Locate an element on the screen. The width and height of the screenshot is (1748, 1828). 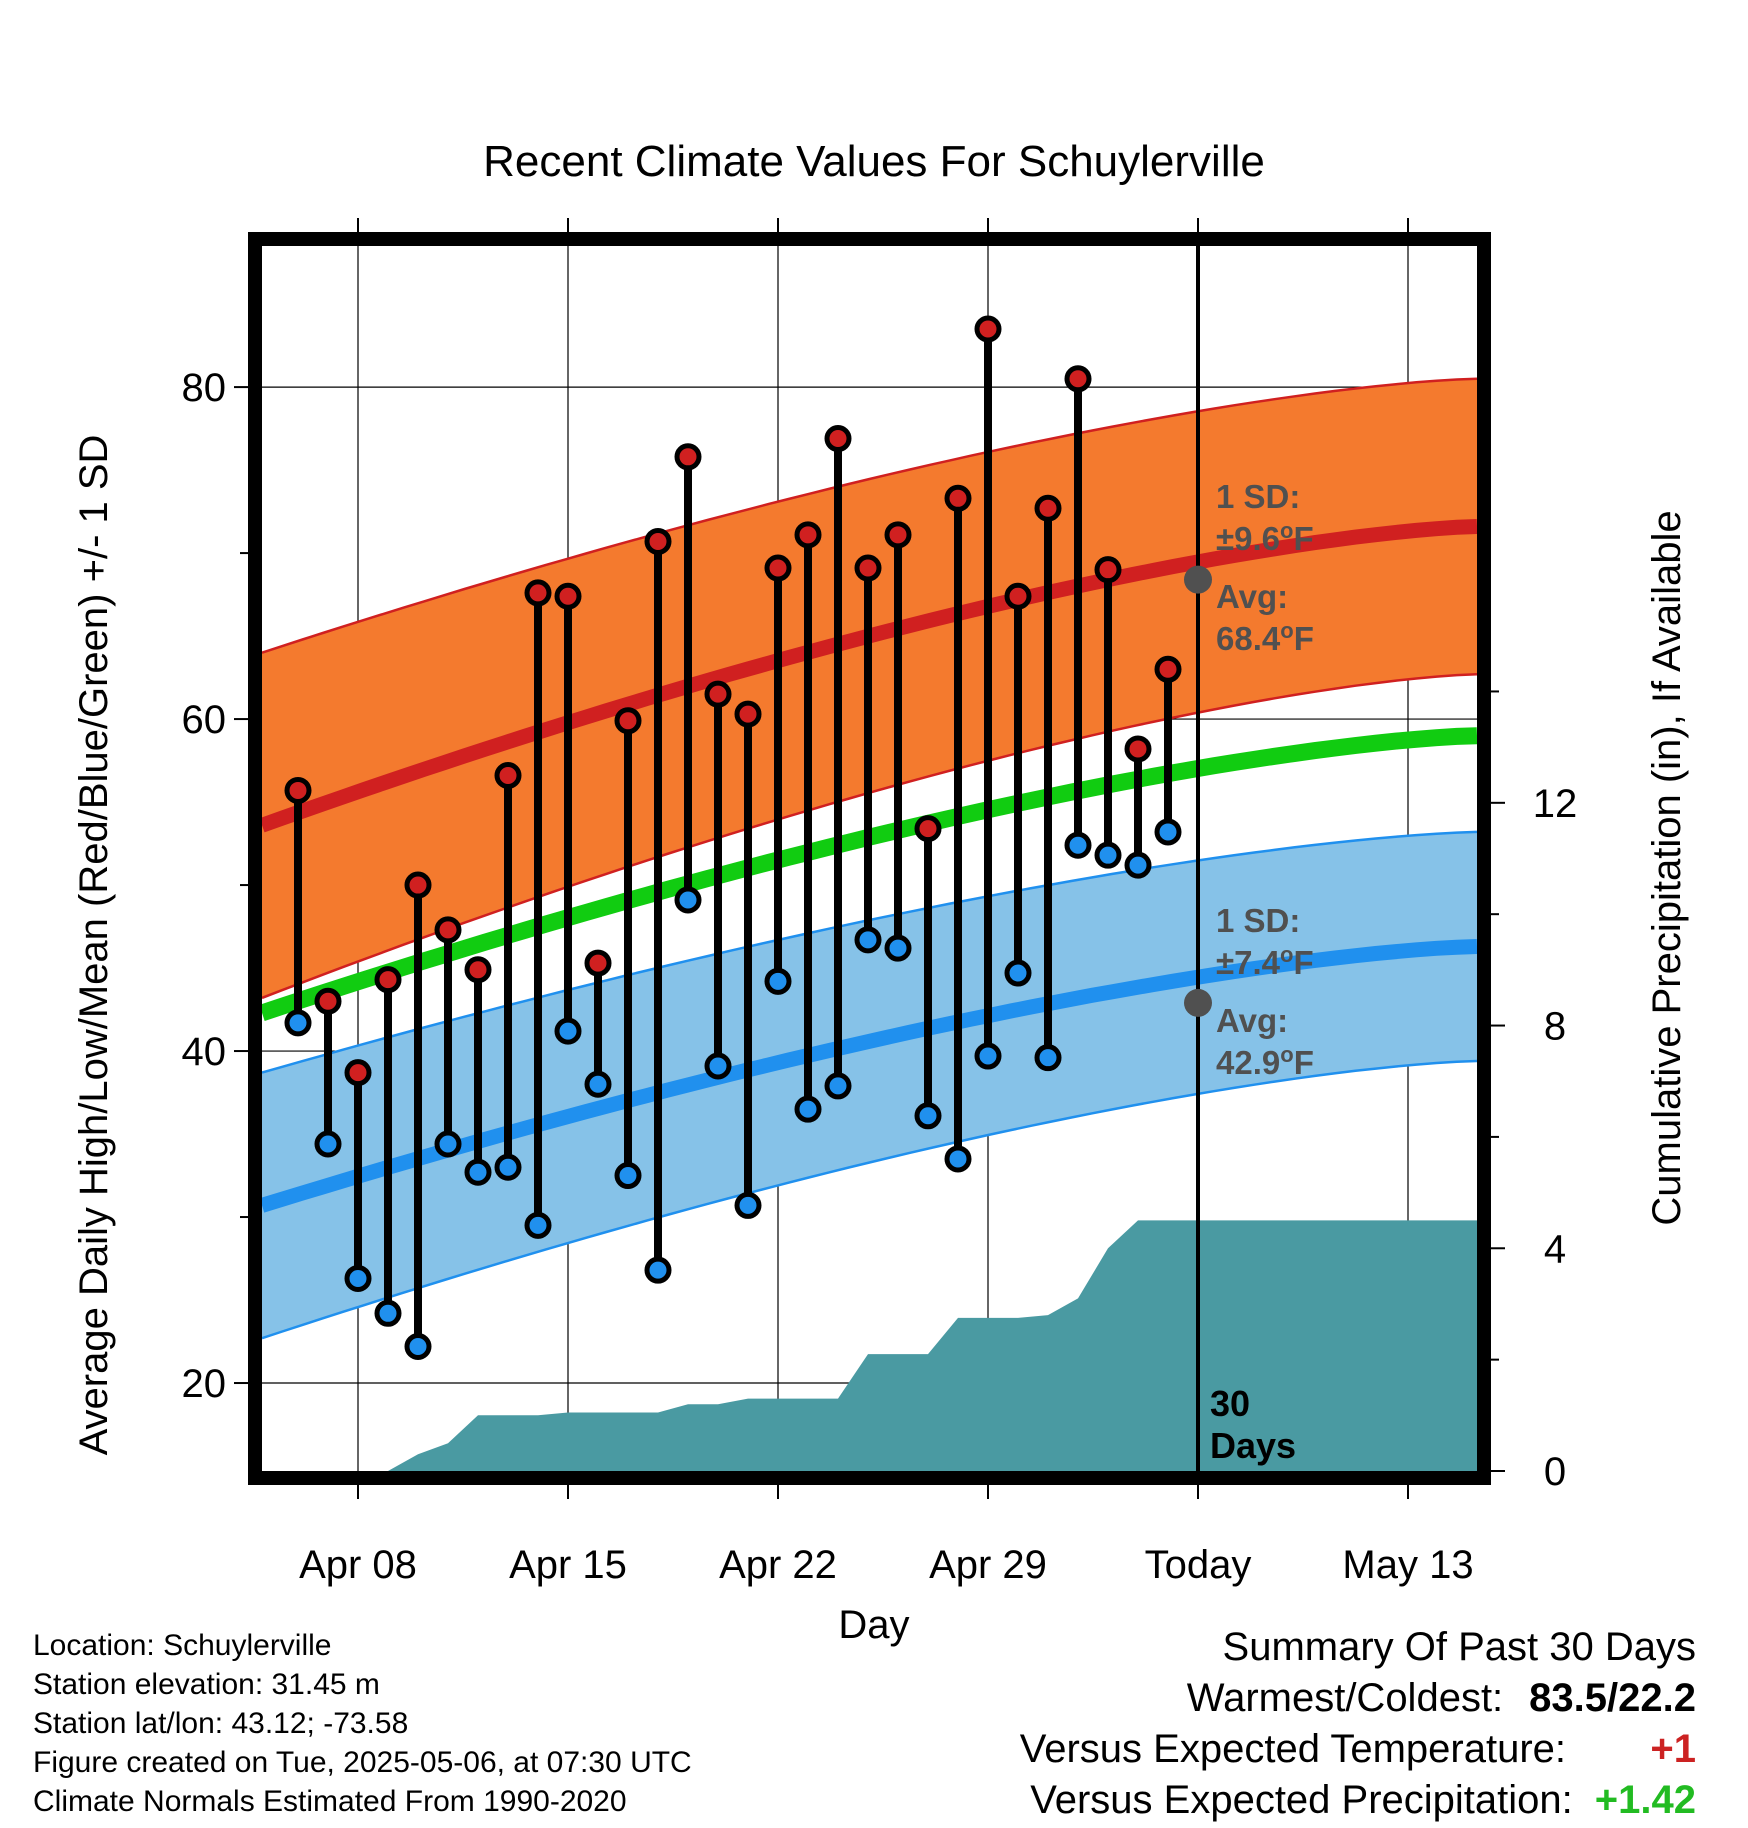
high-sd-label: 1 SD: is located at coordinates (1258, 496).